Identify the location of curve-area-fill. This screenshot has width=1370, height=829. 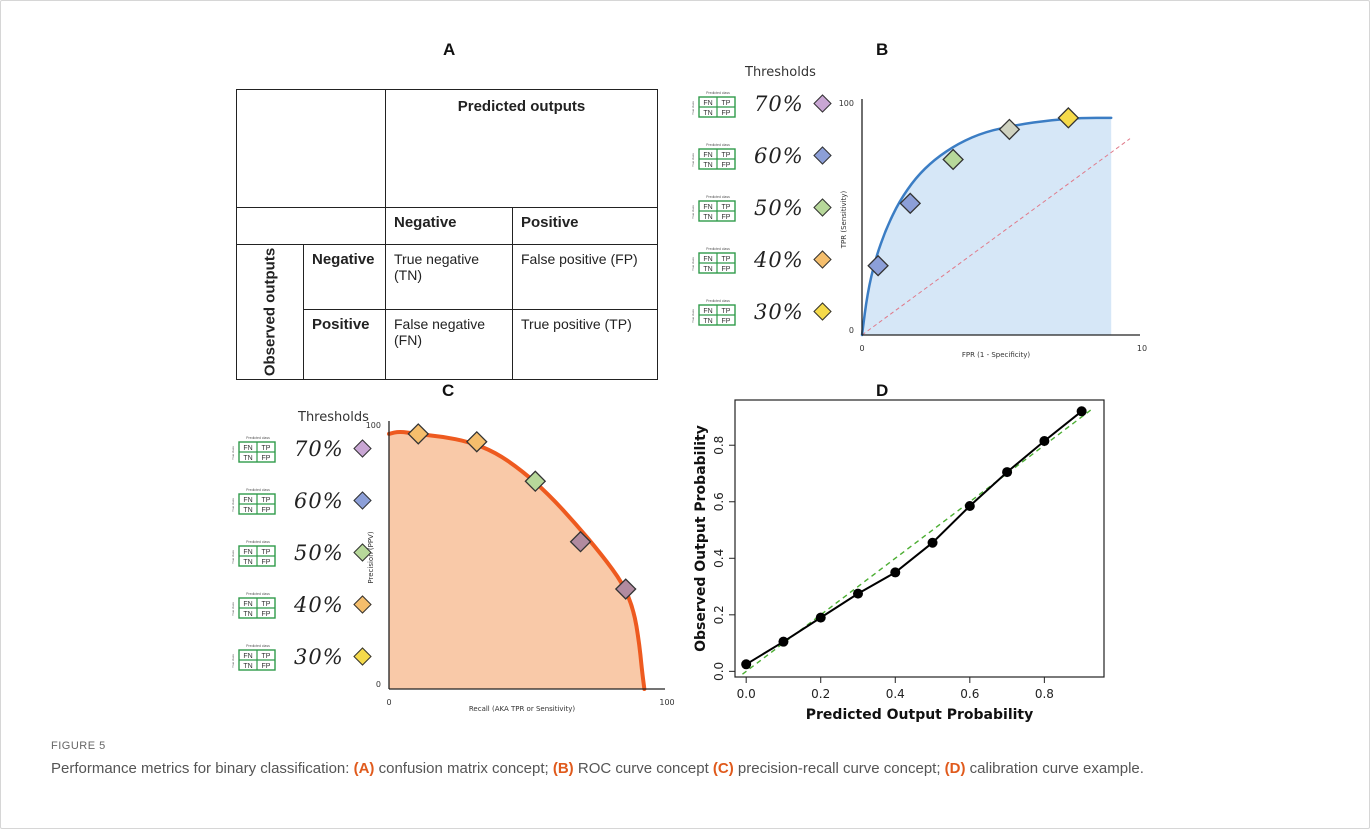
(517, 560).